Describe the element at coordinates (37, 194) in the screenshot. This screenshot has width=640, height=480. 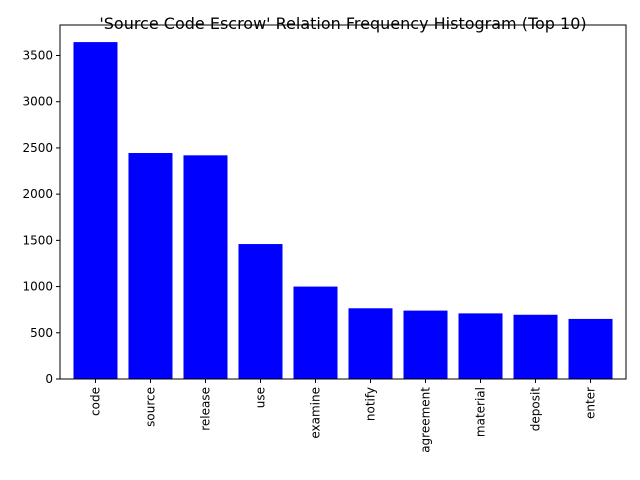
I see `y-tick-label: 2000` at that location.